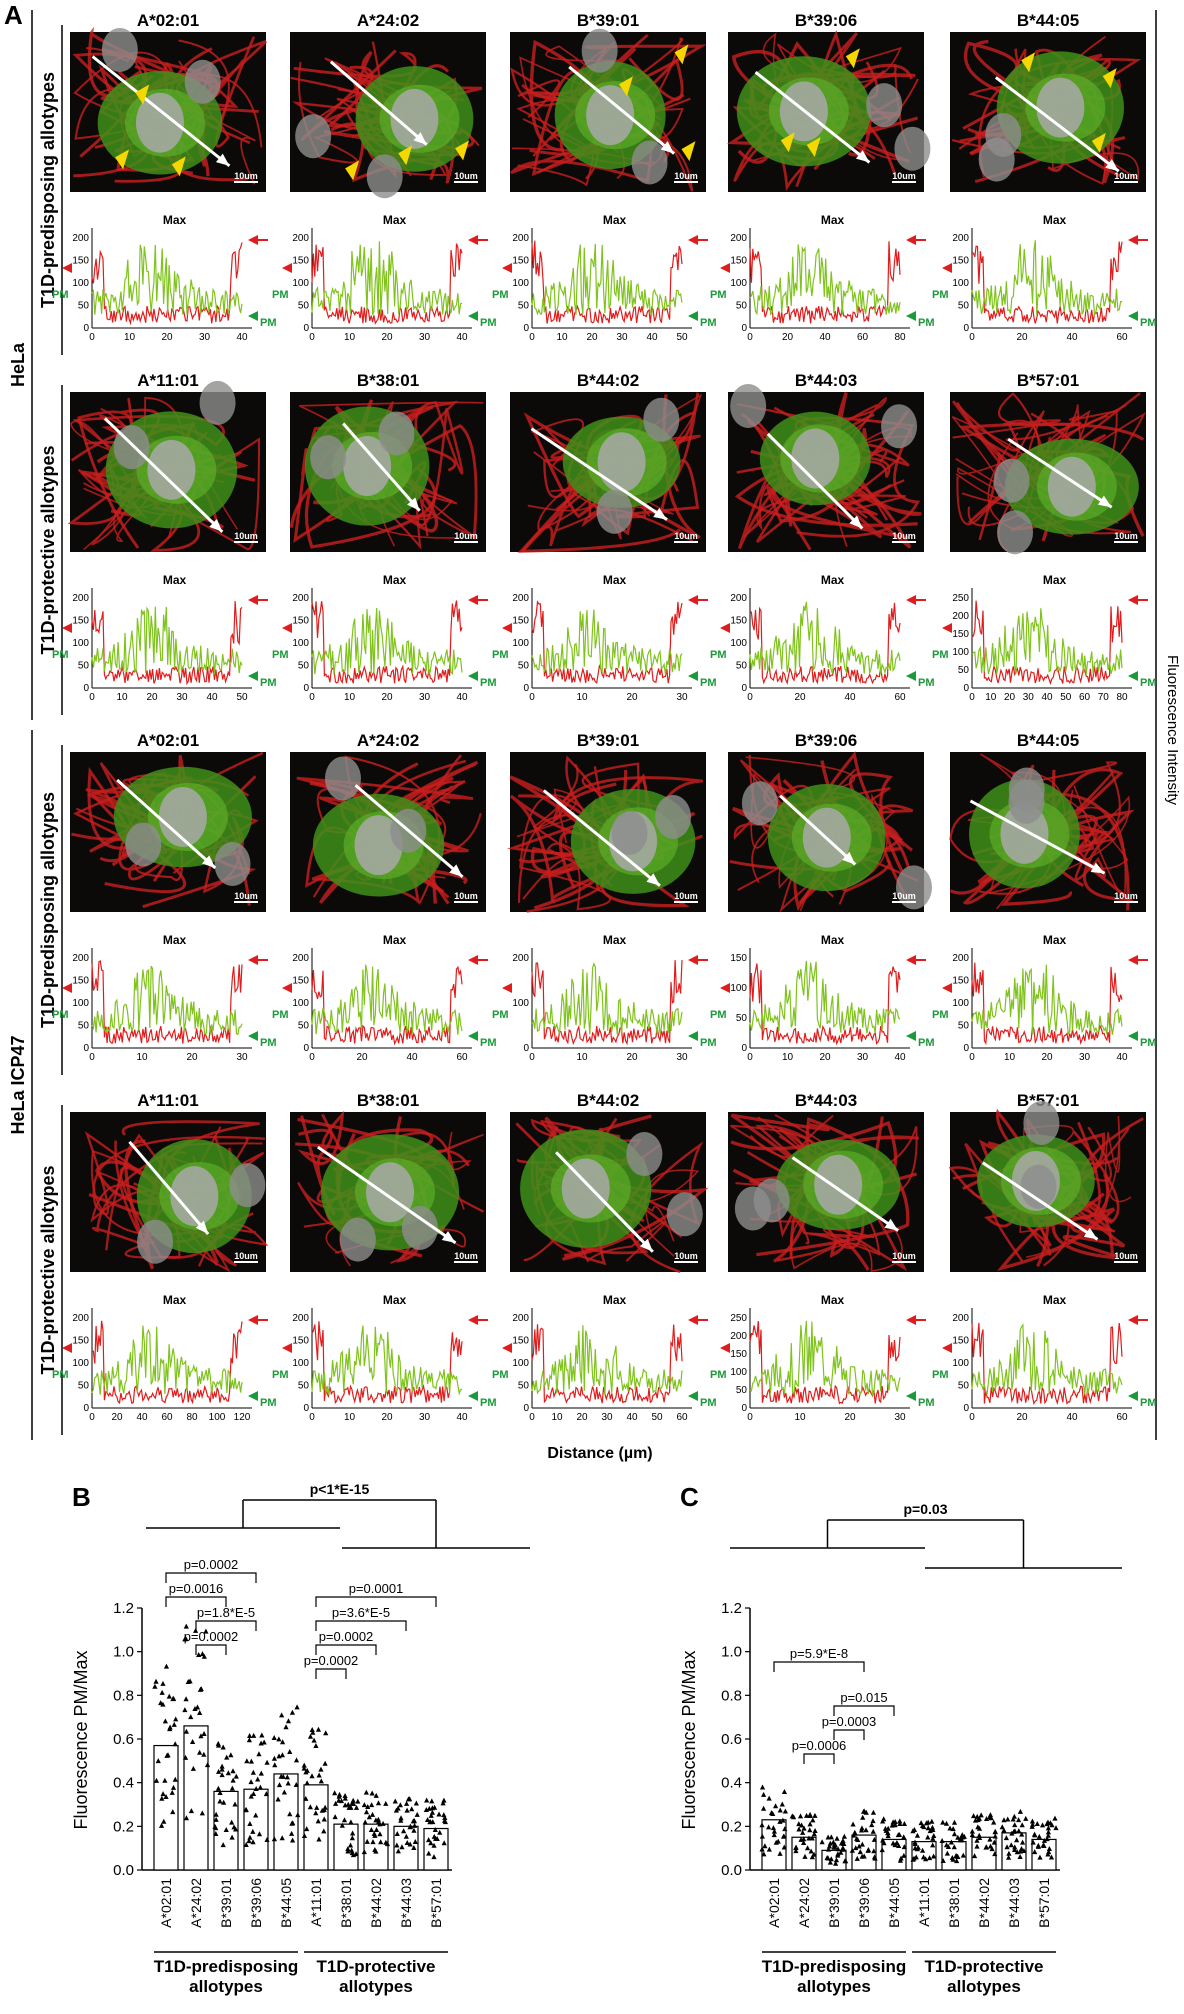  I want to click on profile-xtick: 20, so click(592, 337).